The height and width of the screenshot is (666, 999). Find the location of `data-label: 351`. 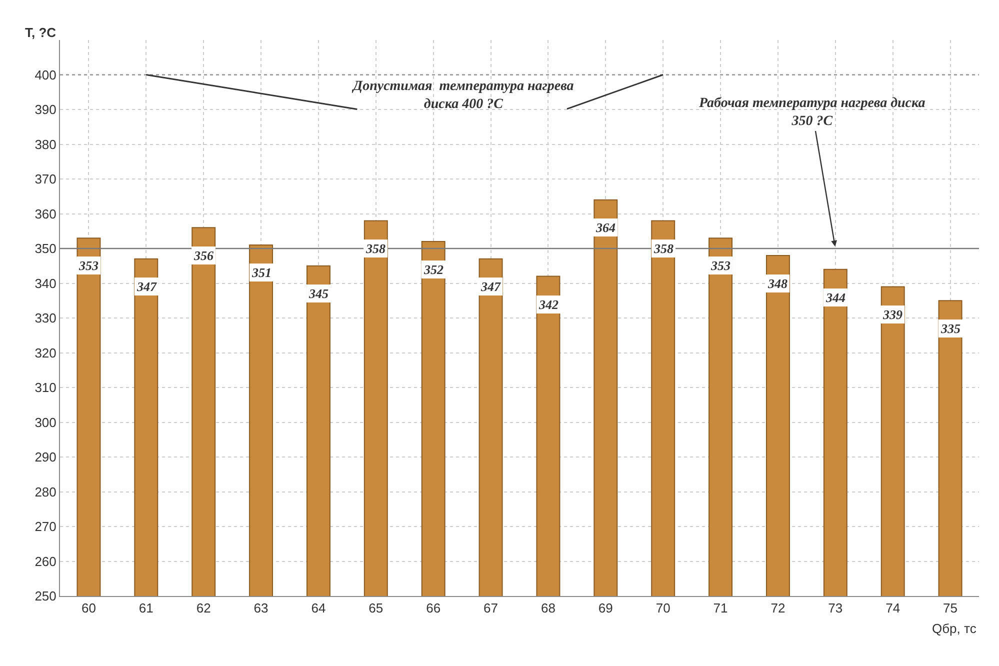

data-label: 351 is located at coordinates (261, 272).